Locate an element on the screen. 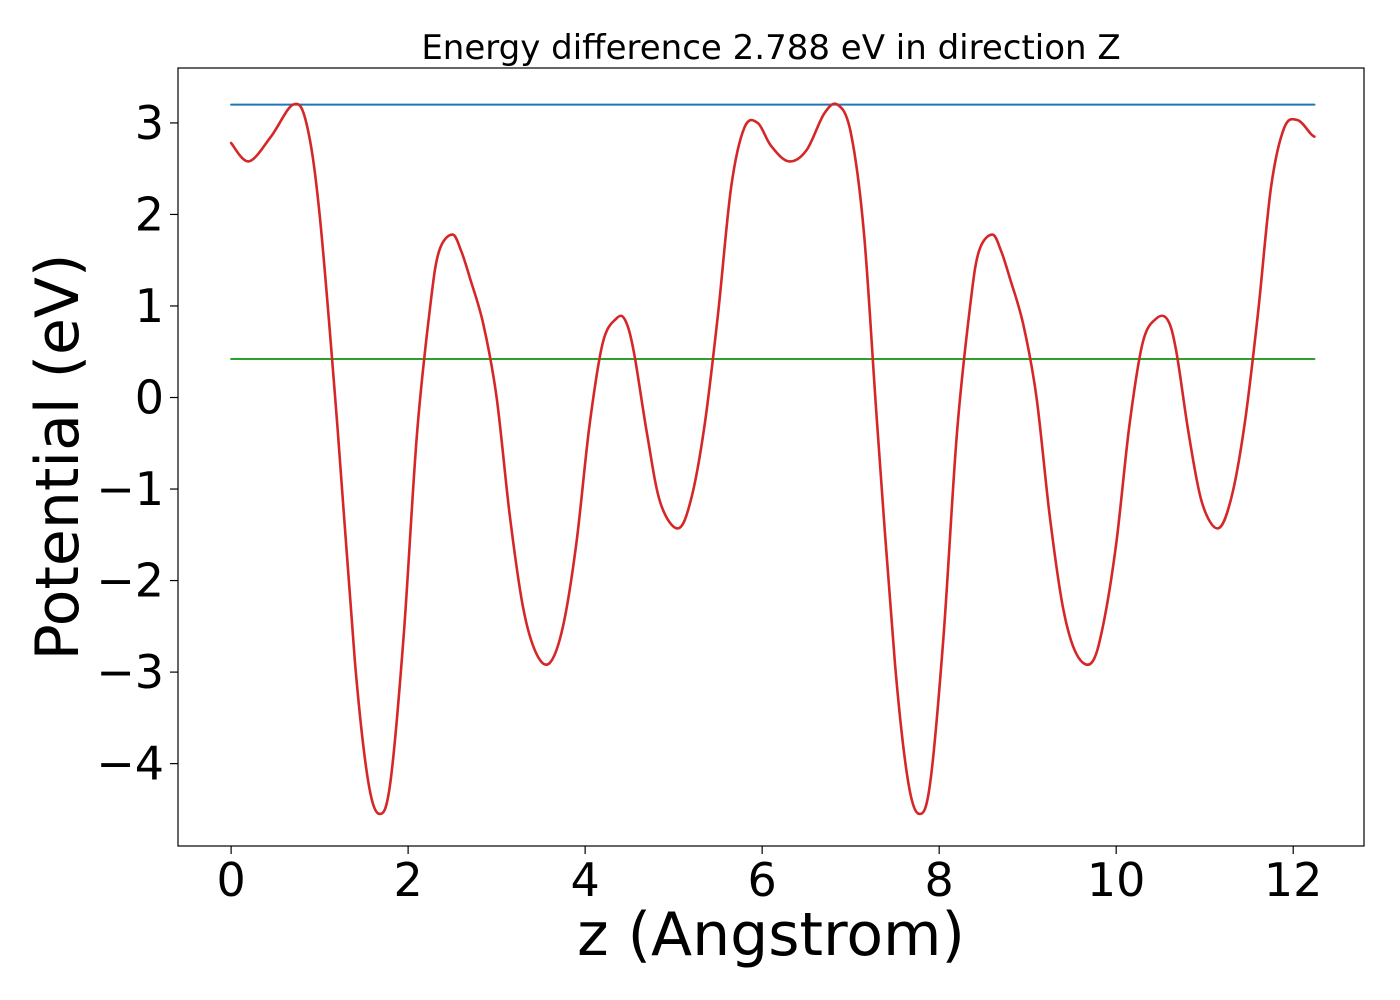 Image resolution: width=1400 pixels, height=1000 pixels. y-tick-label: 0 is located at coordinates (149, 398).